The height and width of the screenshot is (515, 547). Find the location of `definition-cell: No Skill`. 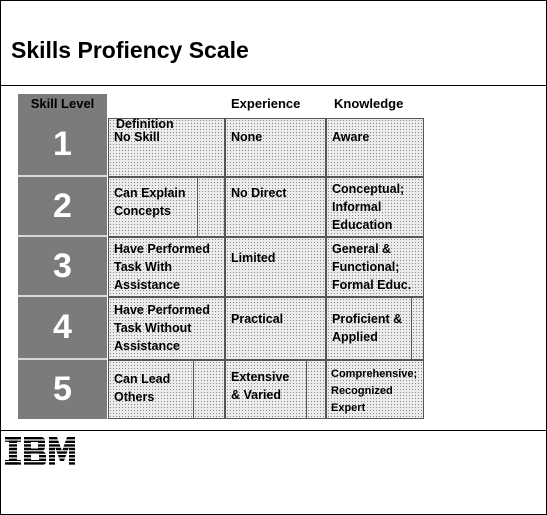

definition-cell: No Skill is located at coordinates (166, 147).